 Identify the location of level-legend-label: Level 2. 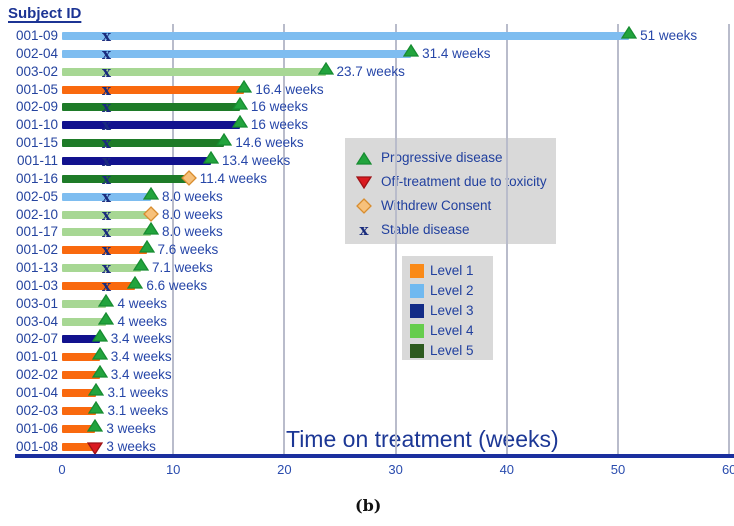
(452, 290).